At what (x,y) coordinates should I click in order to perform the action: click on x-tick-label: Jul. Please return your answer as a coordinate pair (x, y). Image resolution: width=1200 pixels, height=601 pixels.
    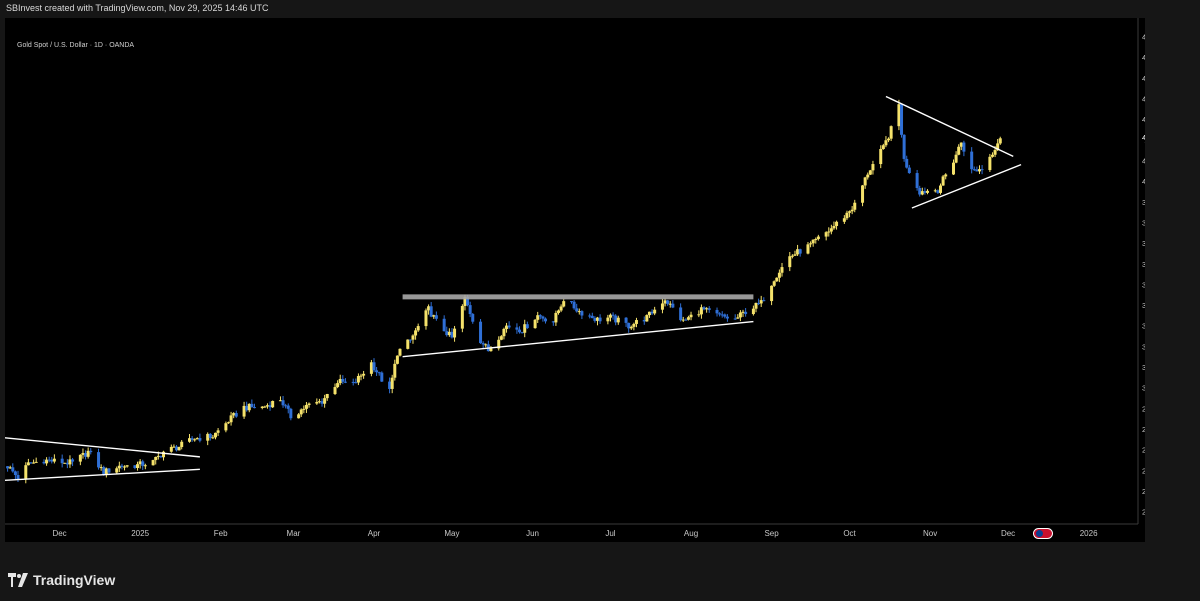
    Looking at the image, I should click on (610, 533).